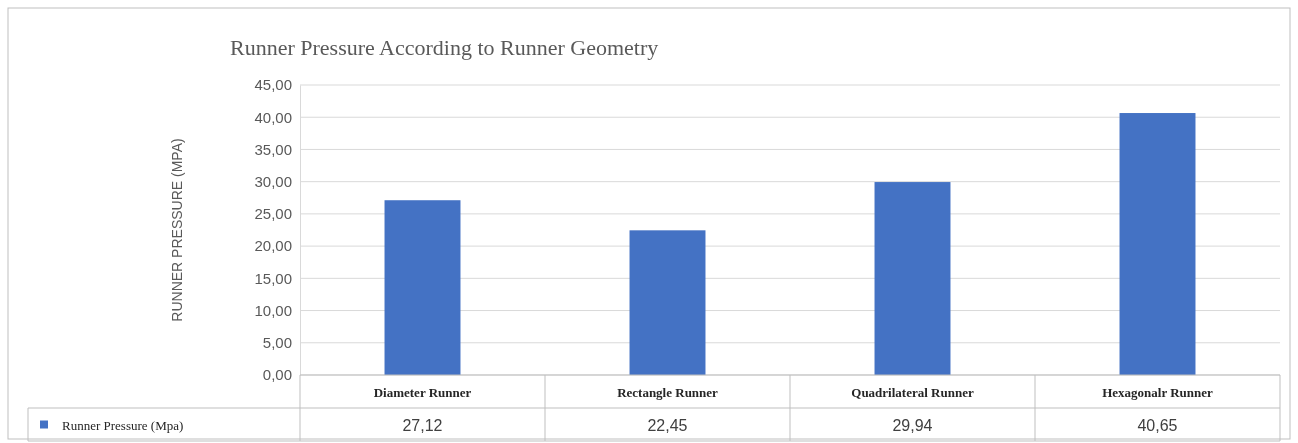 The image size is (1298, 443). I want to click on data-label: 22,45, so click(667, 425).